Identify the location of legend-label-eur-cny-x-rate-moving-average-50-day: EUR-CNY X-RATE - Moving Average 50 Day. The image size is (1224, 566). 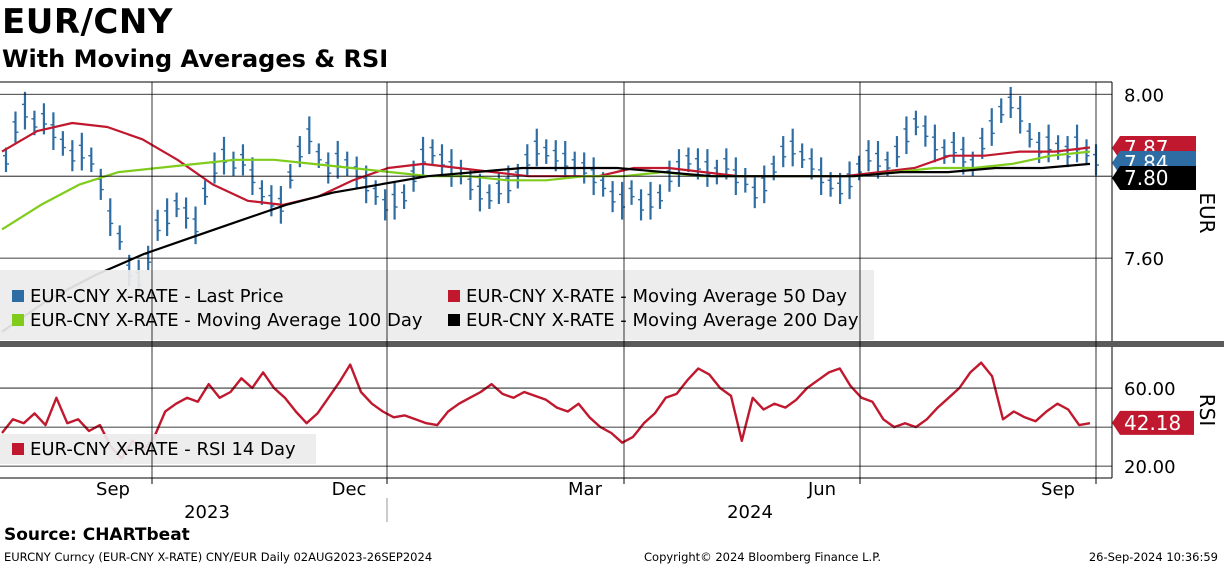
(656, 296).